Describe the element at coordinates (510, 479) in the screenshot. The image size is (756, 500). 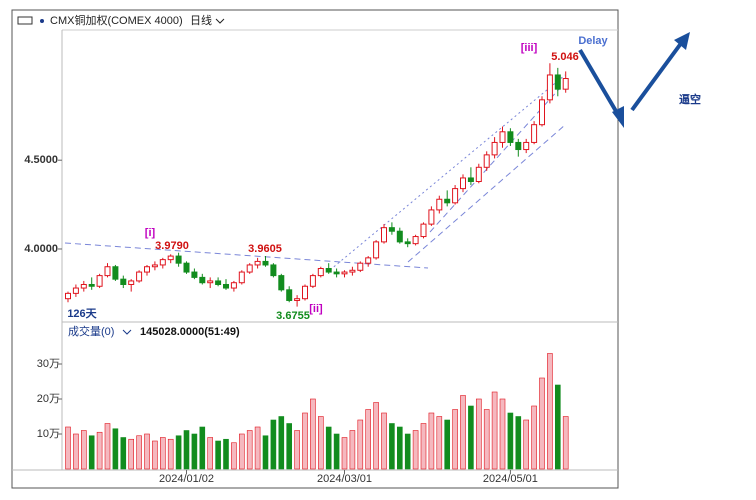
I see `x-tick-label: 2024/05/01` at that location.